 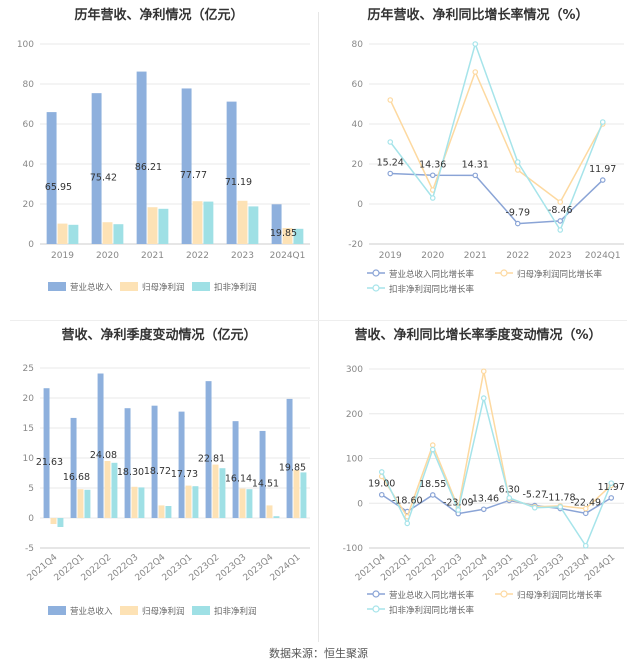 I want to click on data-label: 21.63, so click(x=49, y=462).